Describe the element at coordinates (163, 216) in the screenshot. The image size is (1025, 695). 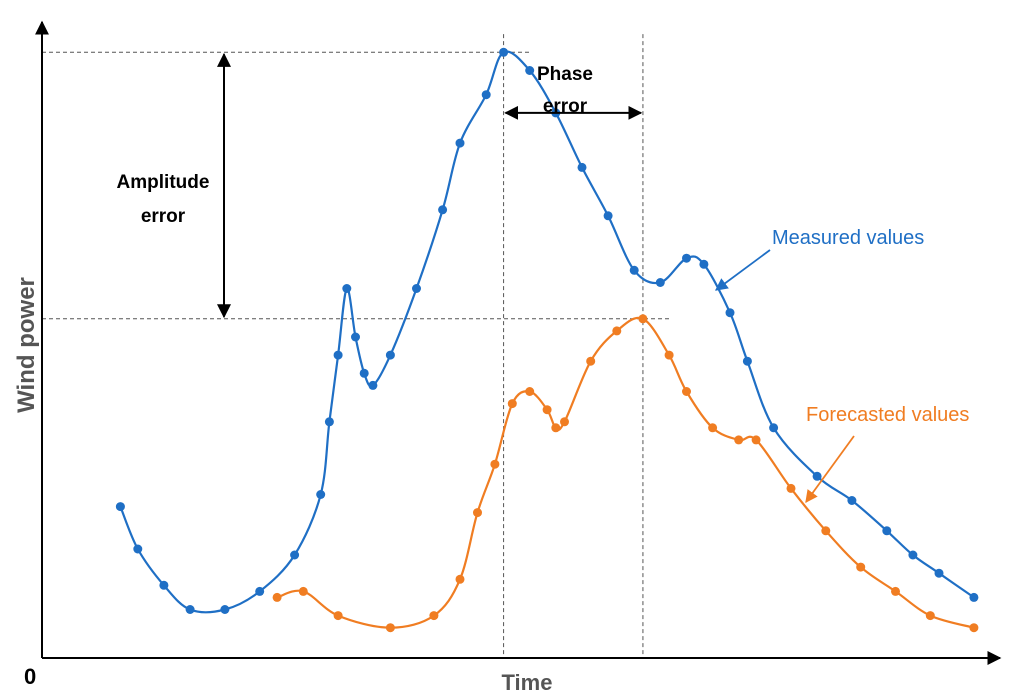
I see `amplitude-error-label-line2: error` at that location.